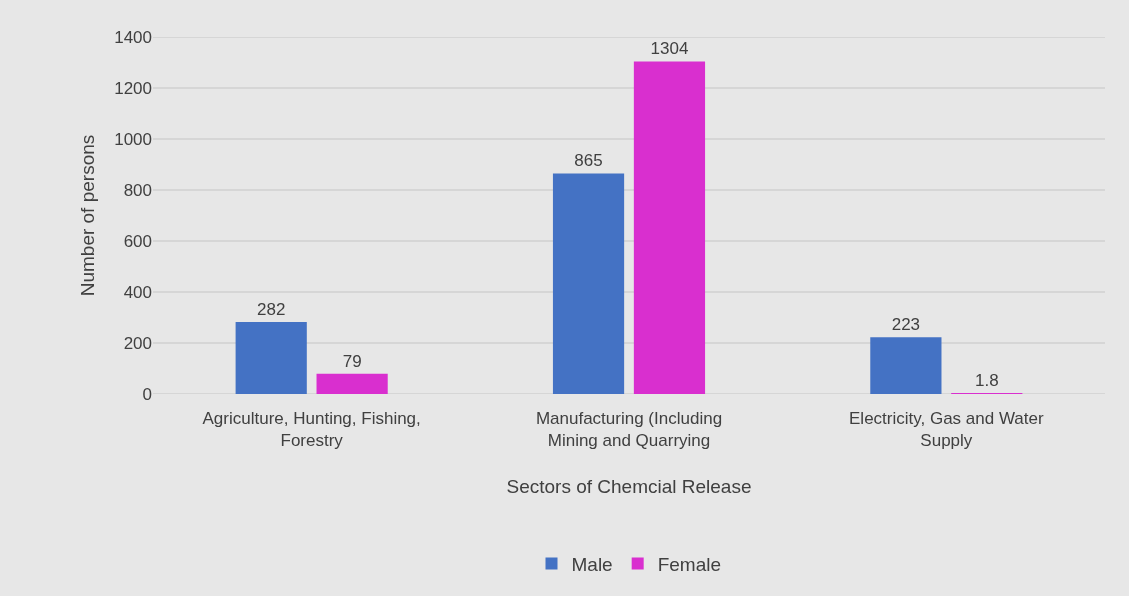 The image size is (1129, 596). What do you see at coordinates (352, 361) in the screenshot?
I see `data-label: 79` at bounding box center [352, 361].